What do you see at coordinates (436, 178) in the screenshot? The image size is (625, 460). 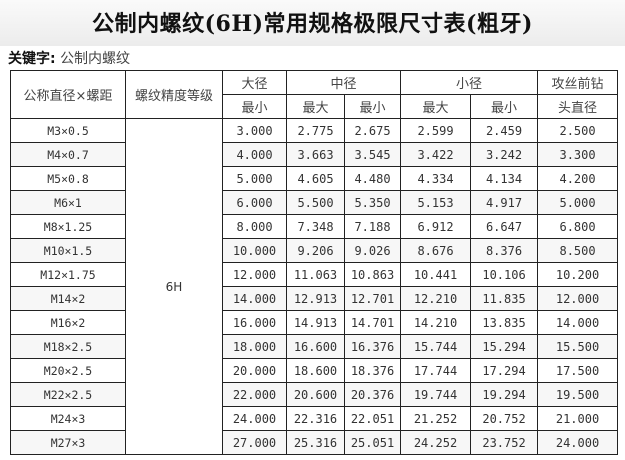 I see `cell-minor-max: 4.334` at bounding box center [436, 178].